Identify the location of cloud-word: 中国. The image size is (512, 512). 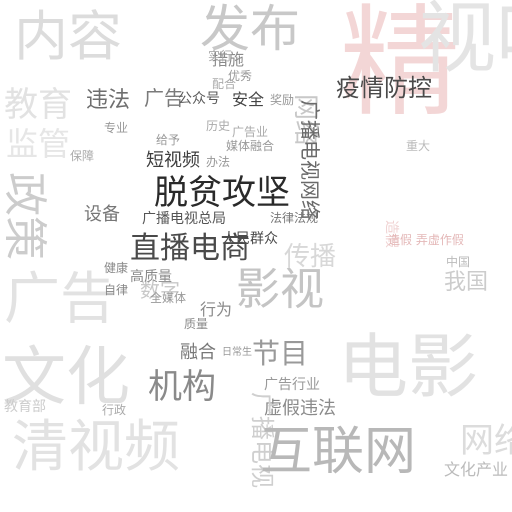
(458, 262).